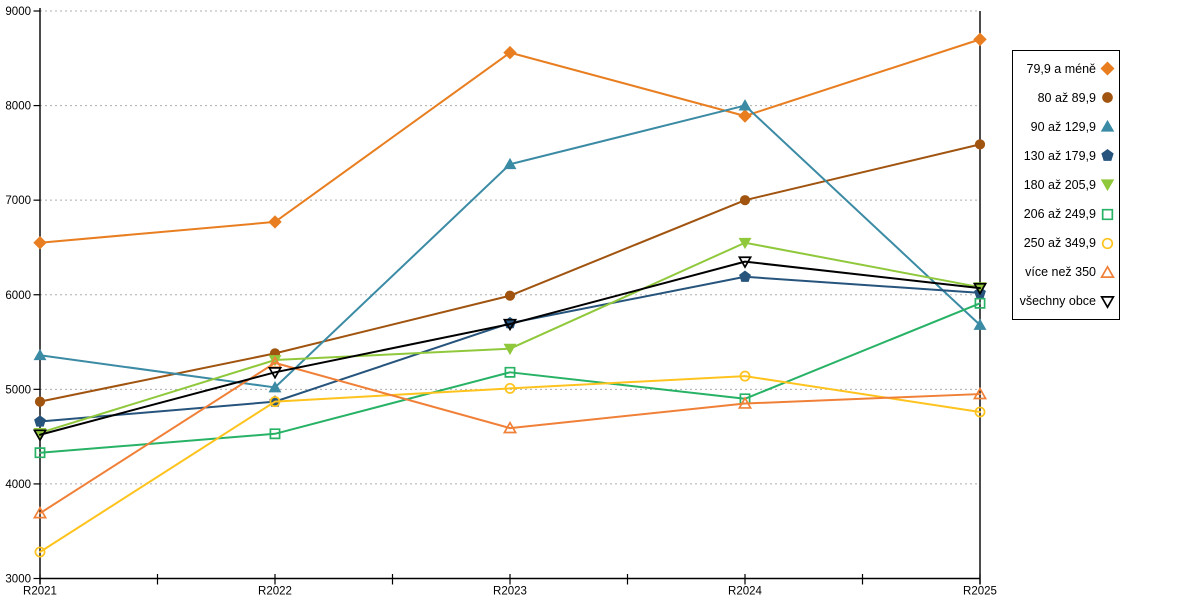 The image size is (1200, 600). I want to click on legend-item-180-a-205-9: 180 až 205,9, so click(1066, 184).